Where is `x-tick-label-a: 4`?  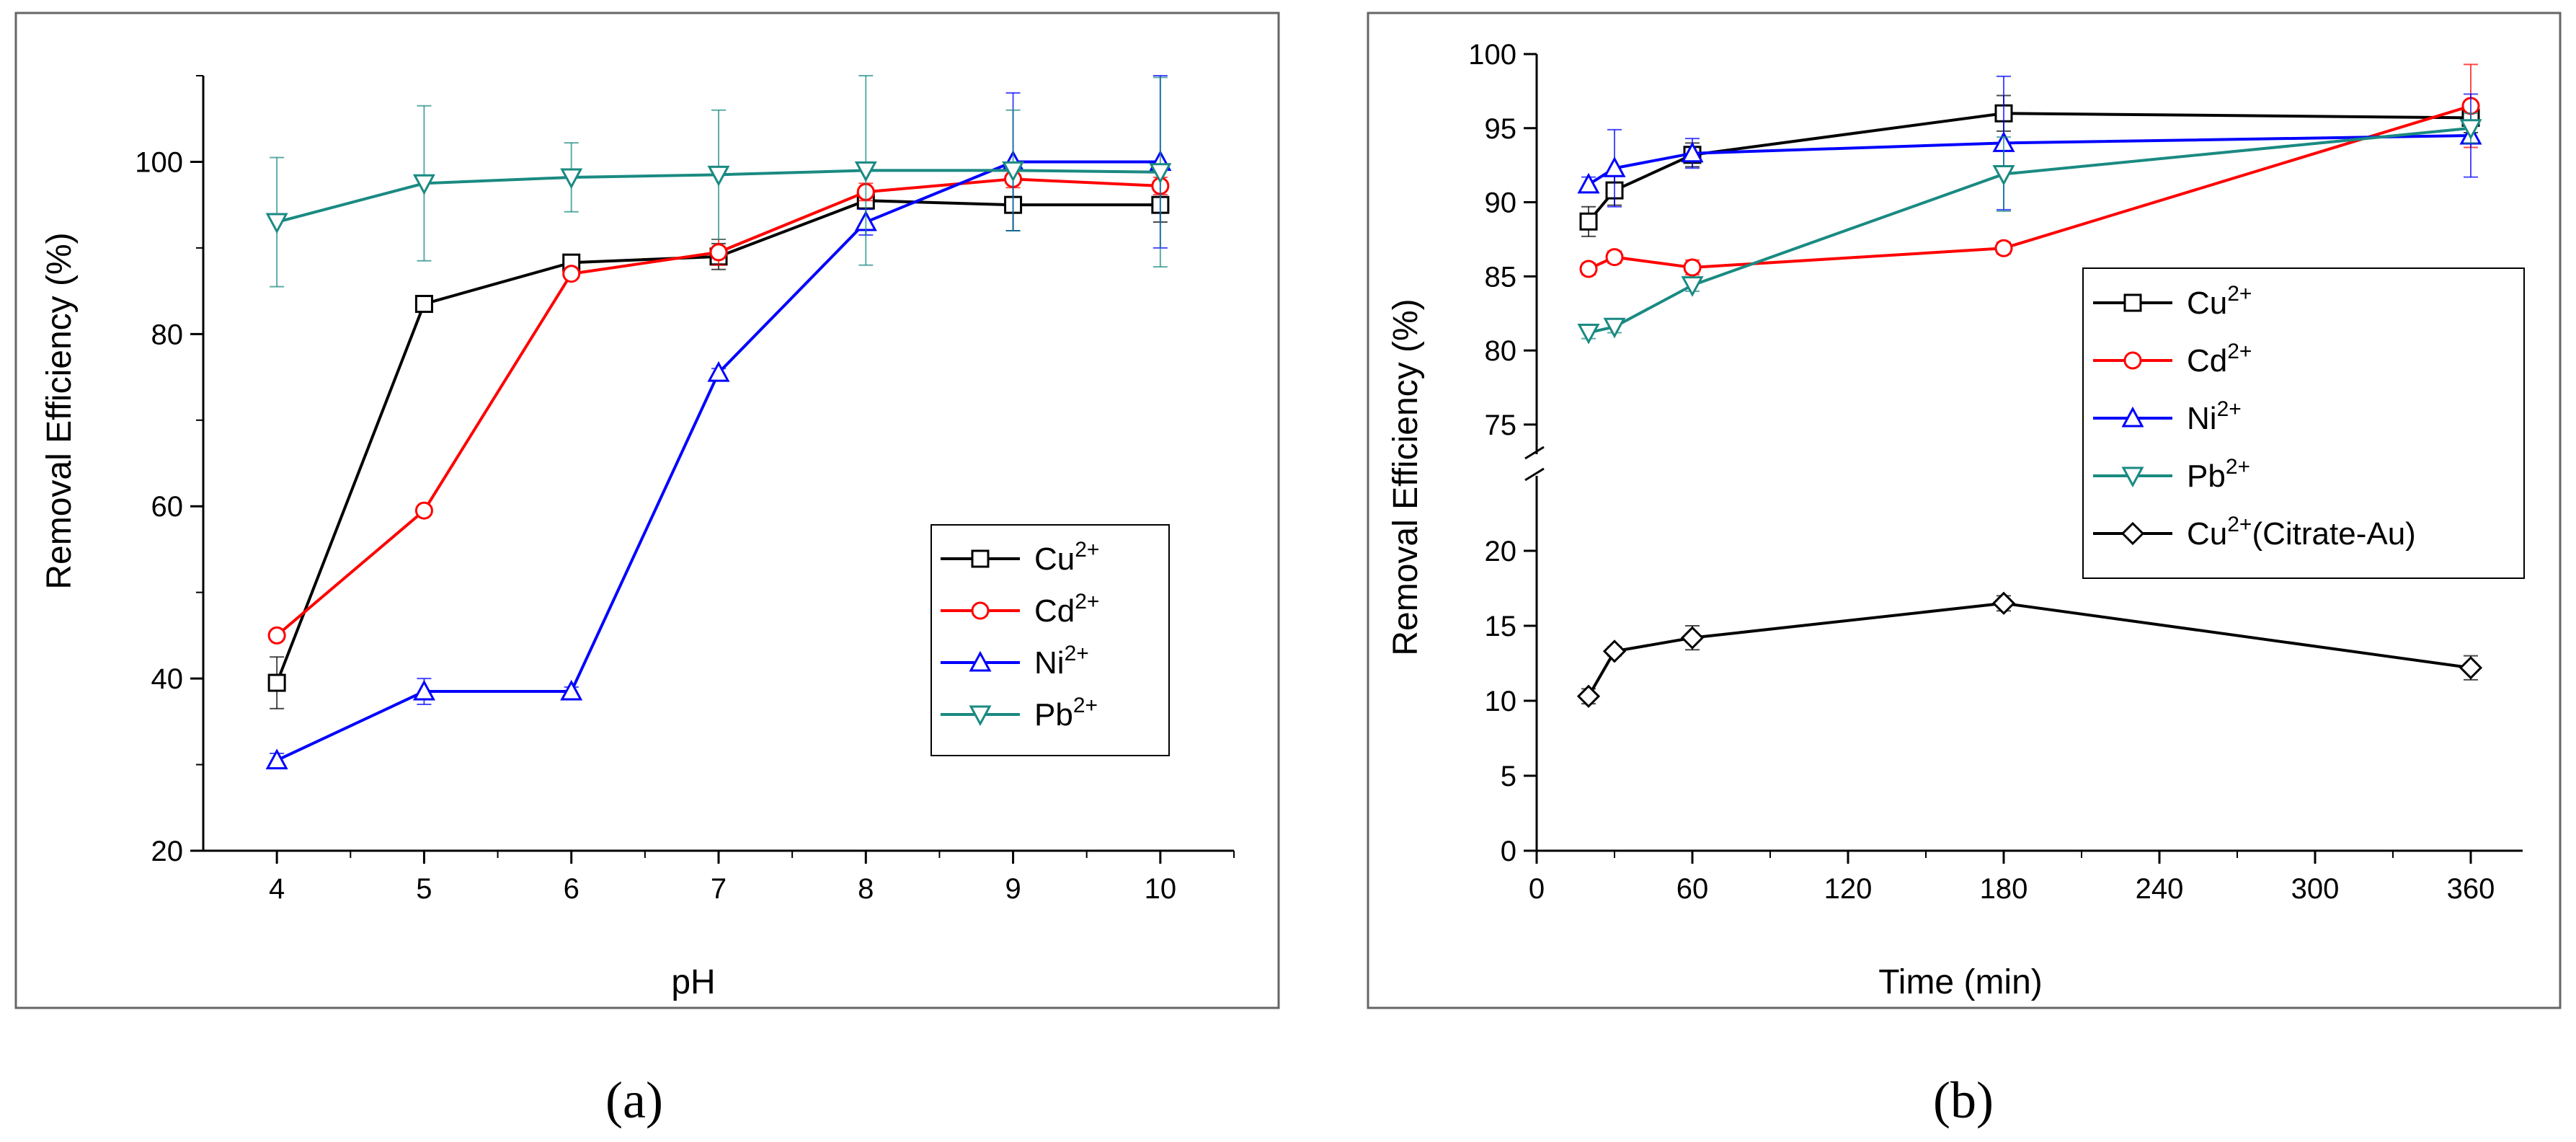
x-tick-label-a: 4 is located at coordinates (277, 889).